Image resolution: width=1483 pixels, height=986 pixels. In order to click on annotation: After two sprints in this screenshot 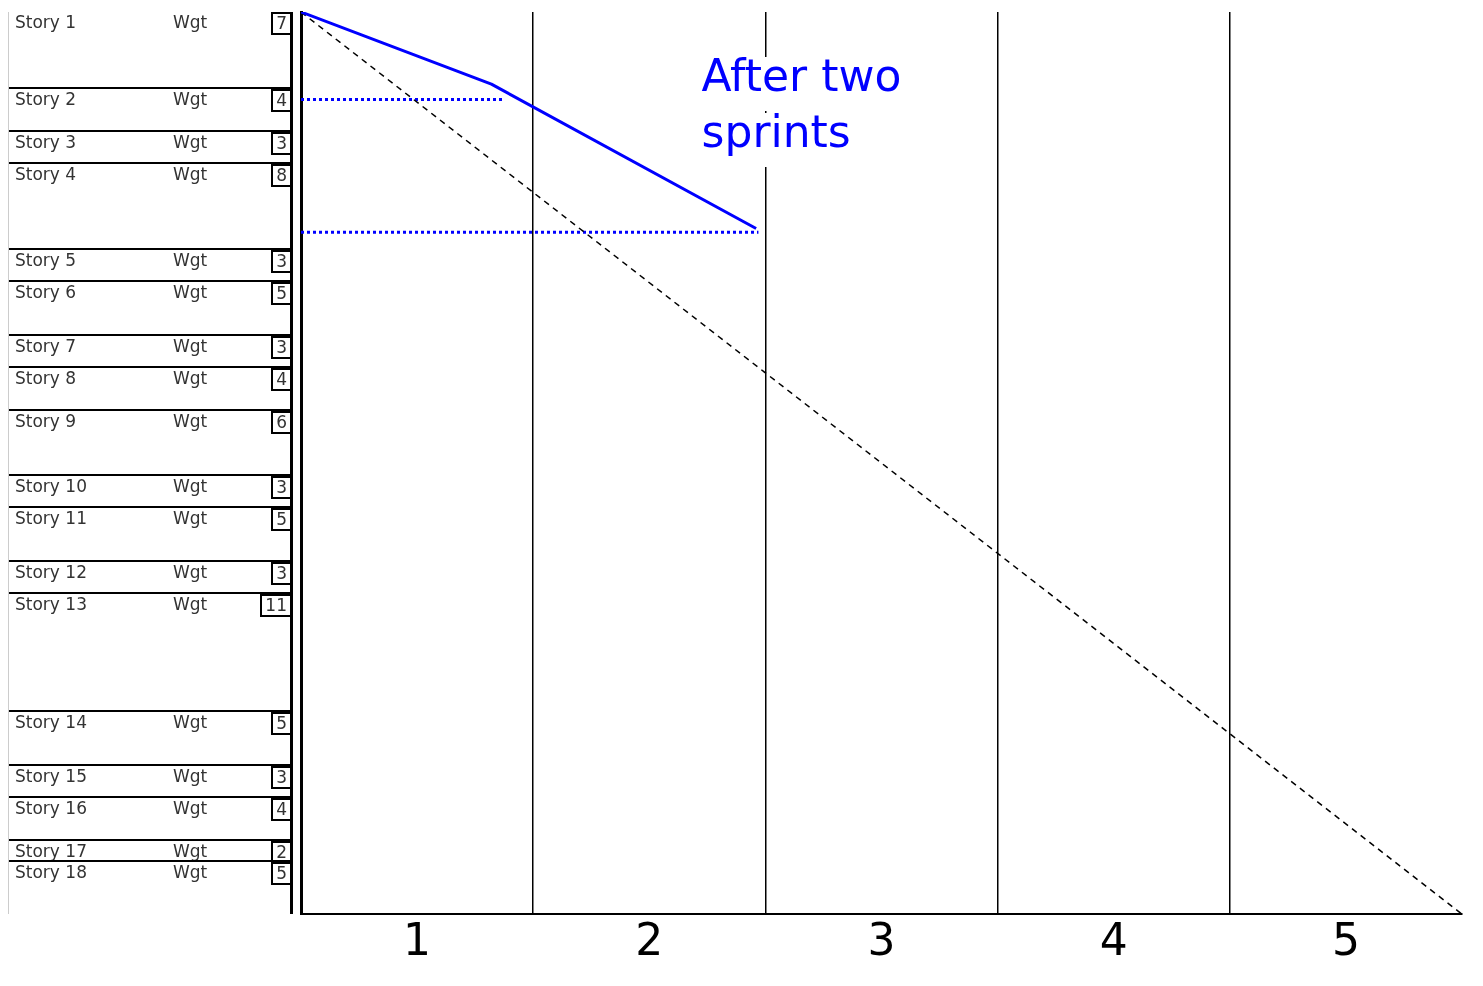, I will do `click(801, 103)`.